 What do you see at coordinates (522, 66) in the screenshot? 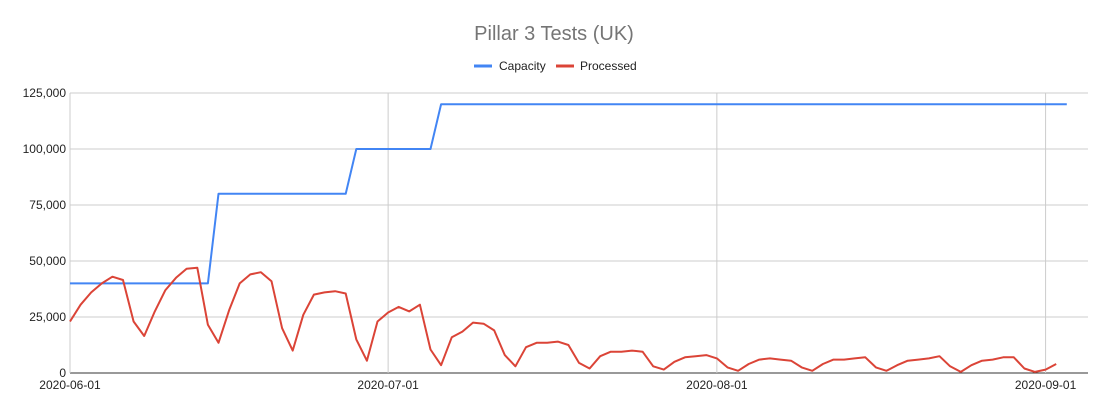
I see `legend-label-capacity: Capacity` at bounding box center [522, 66].